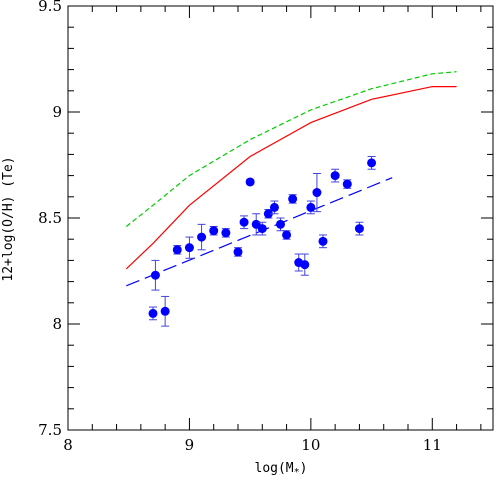 The image size is (494, 481). What do you see at coordinates (57, 112) in the screenshot?
I see `y-tick-label: 9` at bounding box center [57, 112].